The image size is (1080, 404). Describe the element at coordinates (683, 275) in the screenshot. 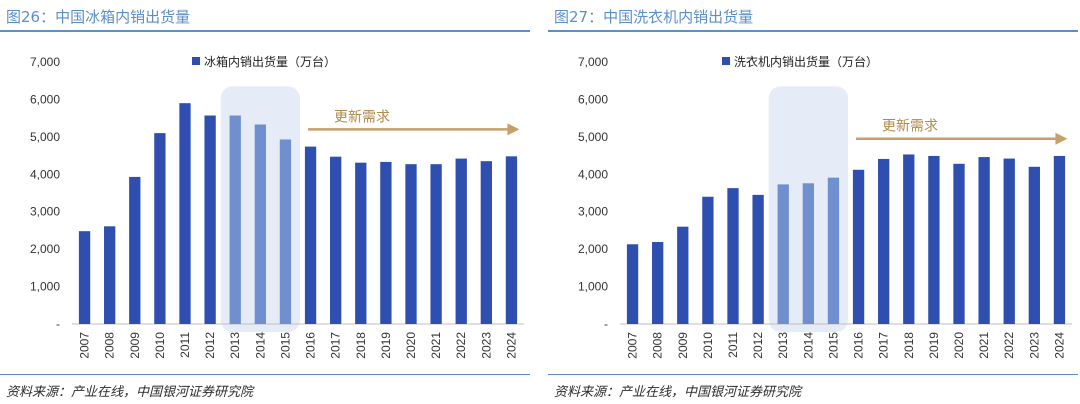

I see `right-bar-2009` at that location.